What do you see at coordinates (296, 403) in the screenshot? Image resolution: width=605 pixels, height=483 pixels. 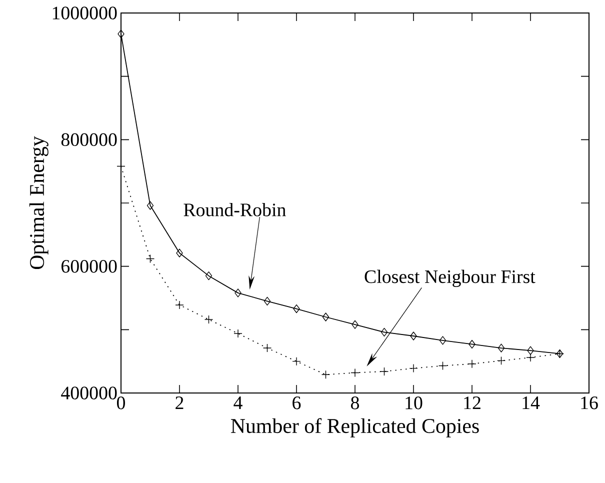 I see `x-tick-label: 6` at bounding box center [296, 403].